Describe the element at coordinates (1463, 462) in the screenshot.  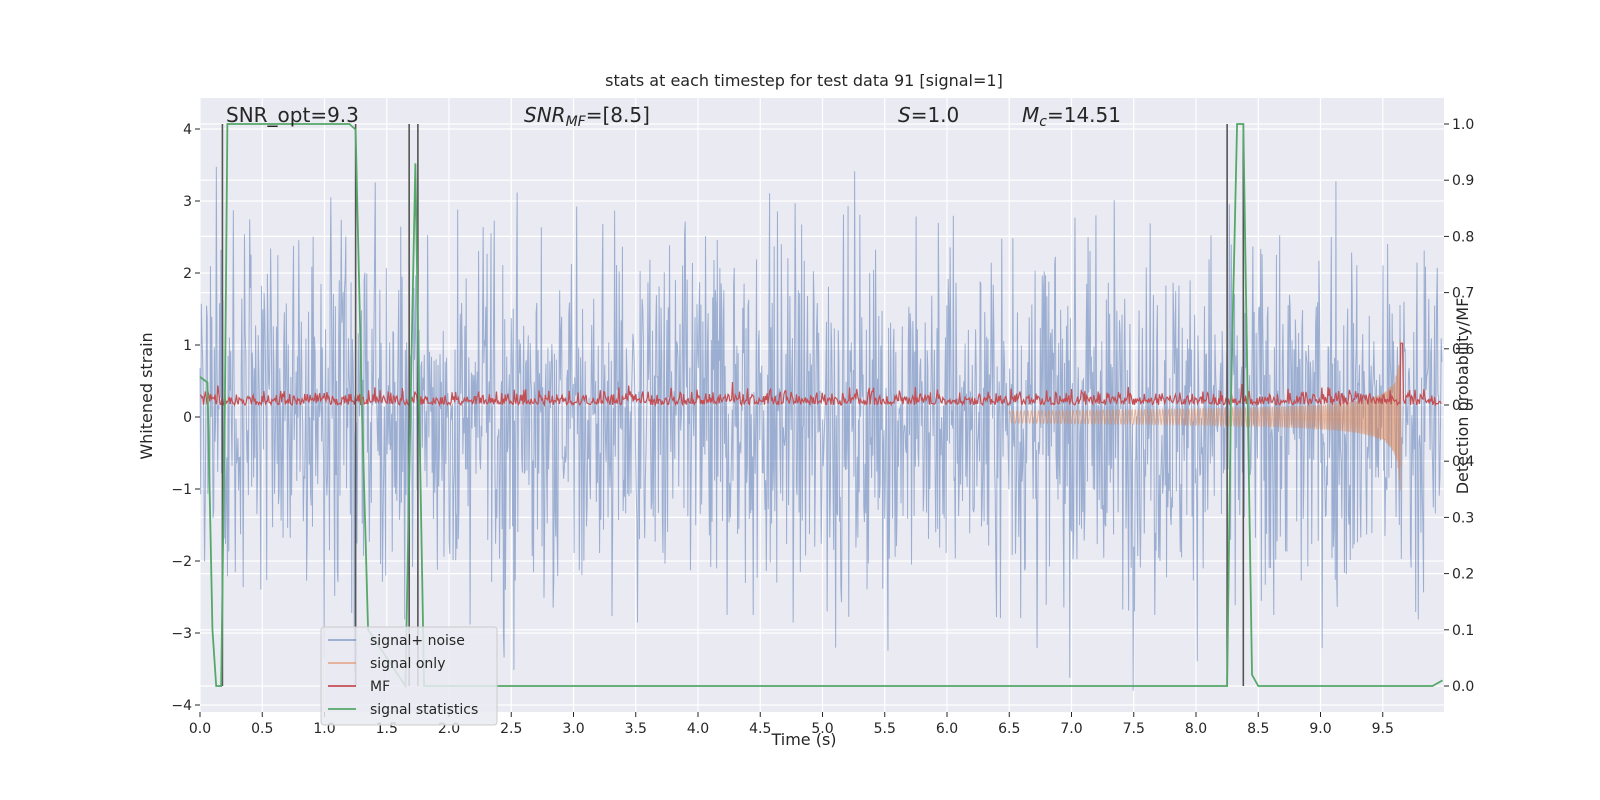
I see `right-tick-label: 0.4` at that location.